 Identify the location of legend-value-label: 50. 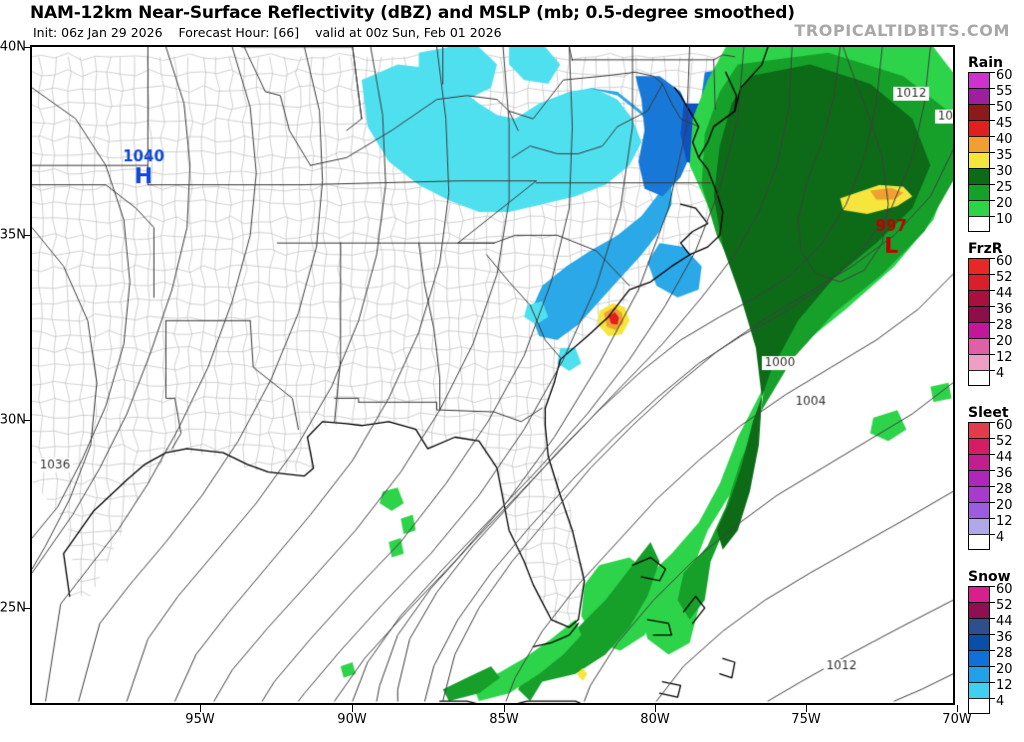
(1004, 107).